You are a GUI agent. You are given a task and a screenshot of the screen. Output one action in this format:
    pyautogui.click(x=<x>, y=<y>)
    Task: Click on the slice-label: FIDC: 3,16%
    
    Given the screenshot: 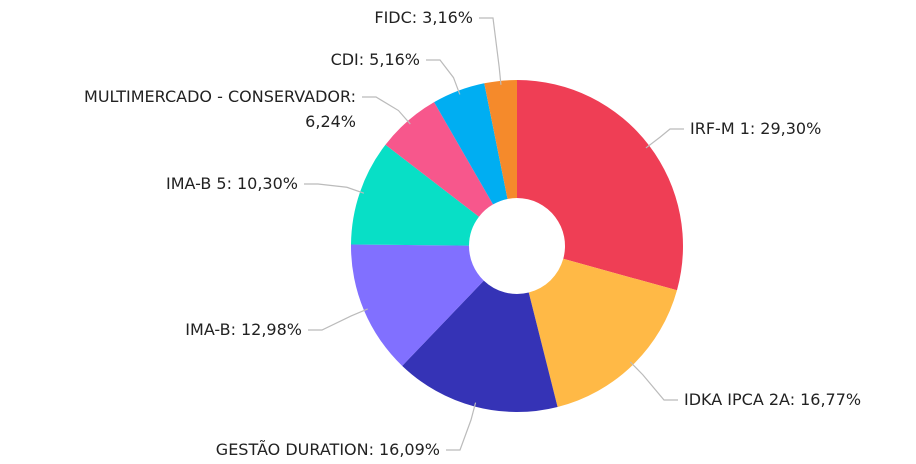 What is the action you would take?
    pyautogui.click(x=423, y=17)
    